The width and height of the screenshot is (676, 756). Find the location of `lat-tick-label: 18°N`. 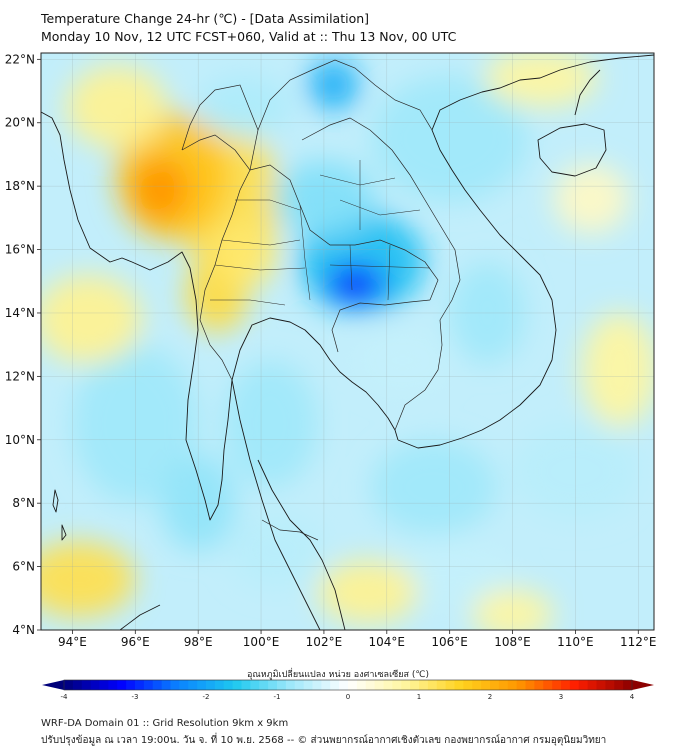

lat-tick-label: 18°N is located at coordinates (20, 186).